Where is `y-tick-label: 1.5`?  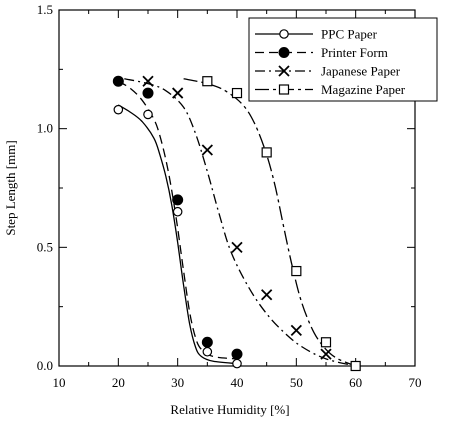 y-tick-label: 1.5 is located at coordinates (45, 9).